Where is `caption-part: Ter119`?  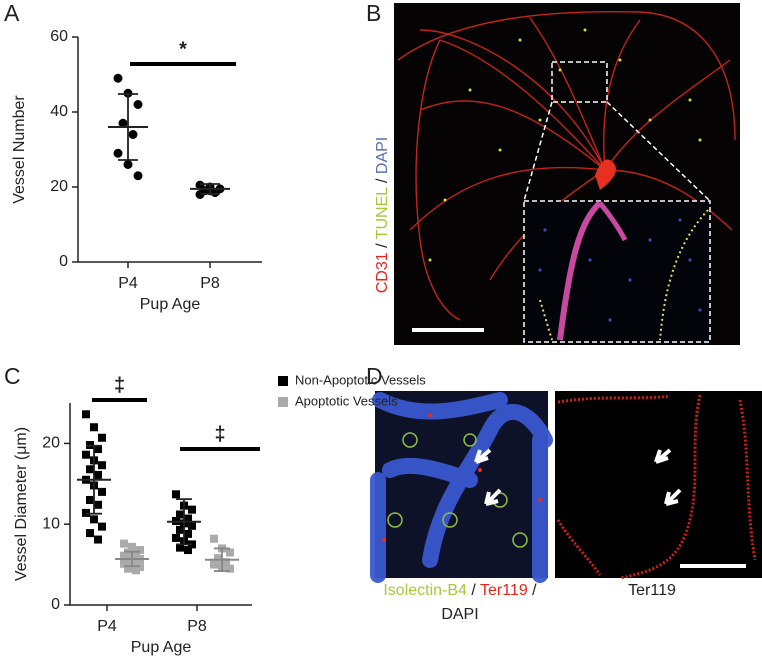 caption-part: Ter119 is located at coordinates (504, 590).